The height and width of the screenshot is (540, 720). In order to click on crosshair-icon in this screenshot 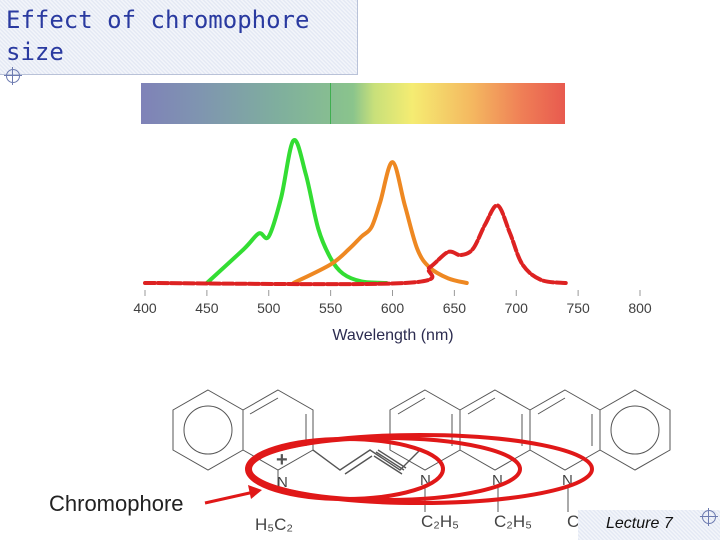, I will do `click(13, 76)`.